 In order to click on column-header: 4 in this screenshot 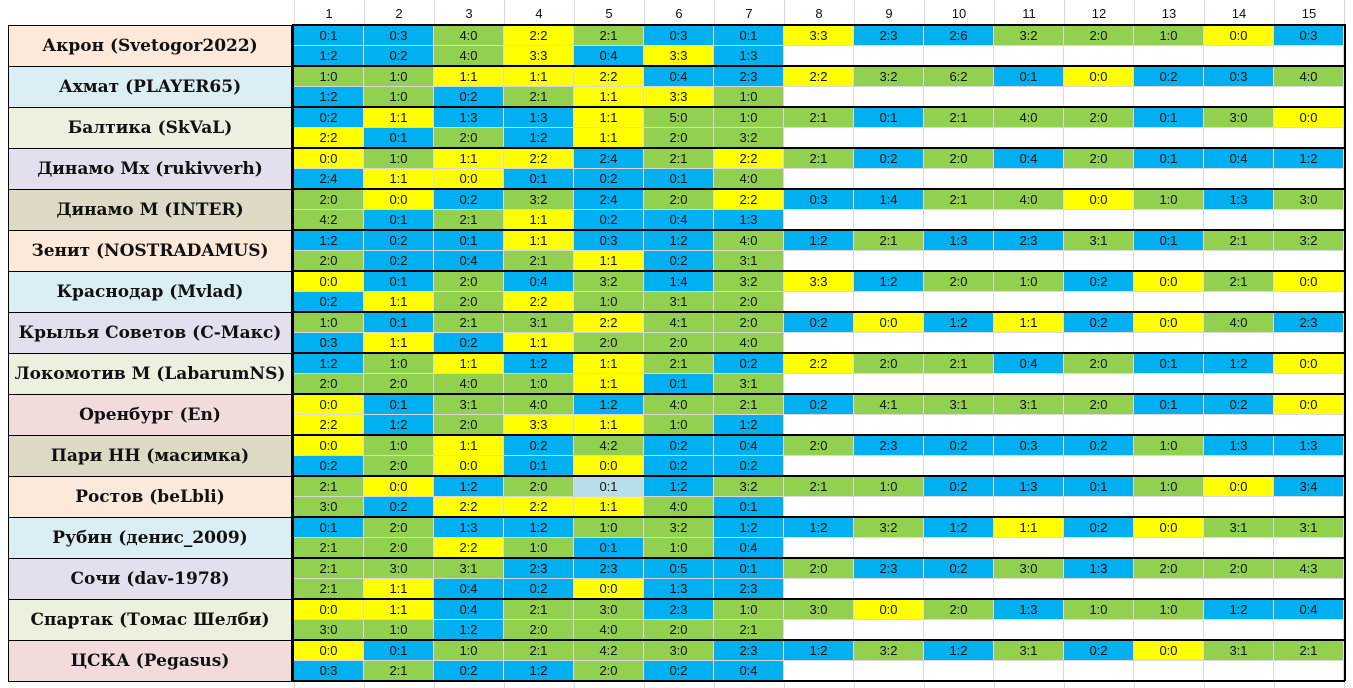, I will do `click(539, 13)`.